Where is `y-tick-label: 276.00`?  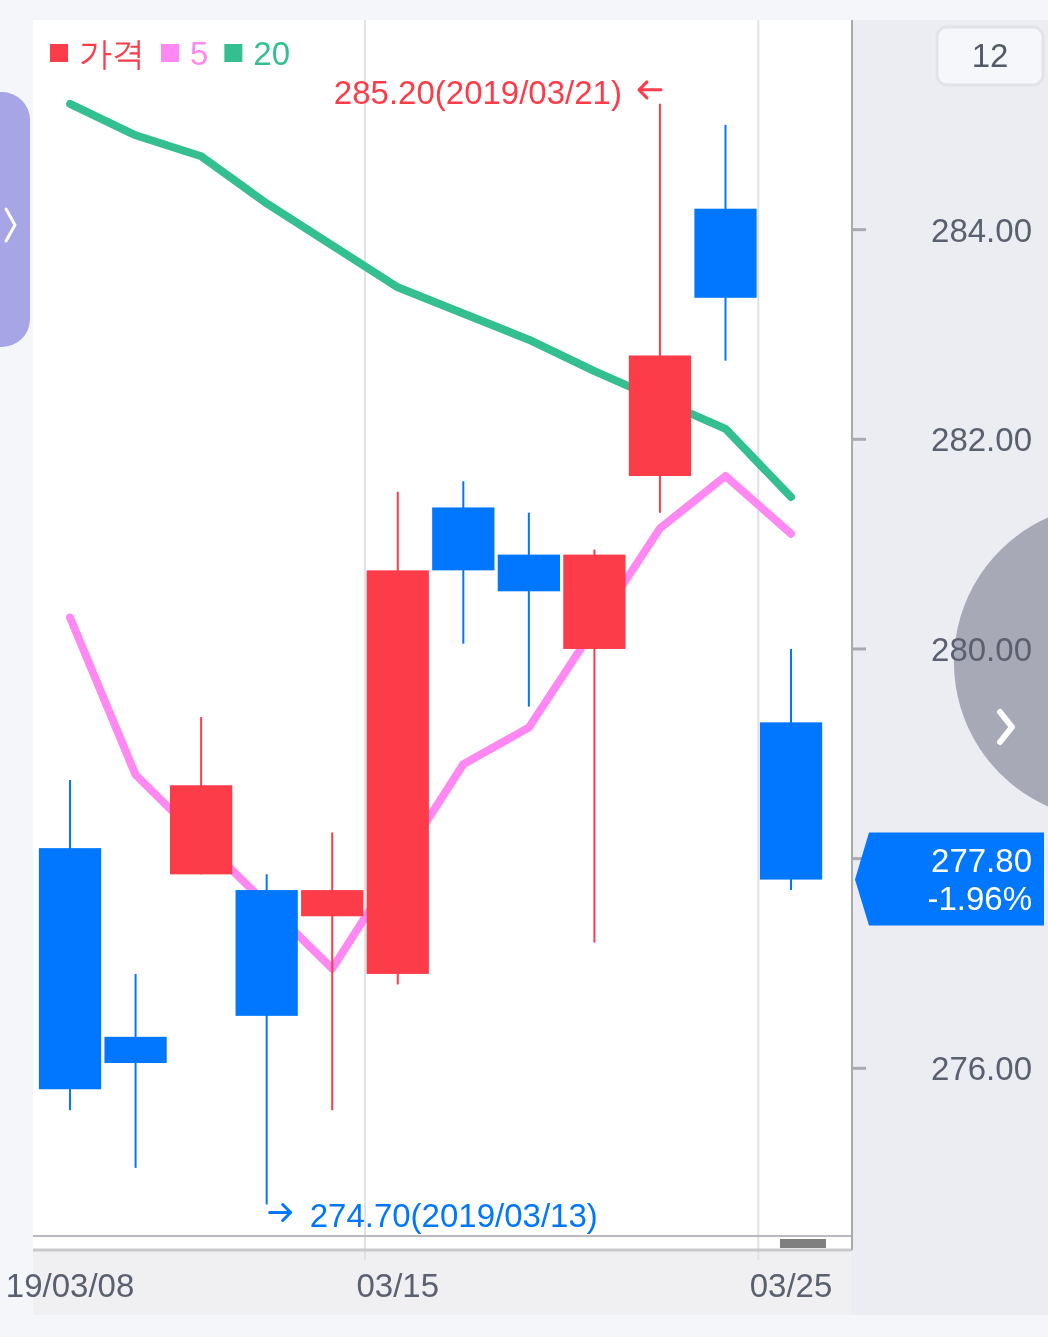 y-tick-label: 276.00 is located at coordinates (981, 1069).